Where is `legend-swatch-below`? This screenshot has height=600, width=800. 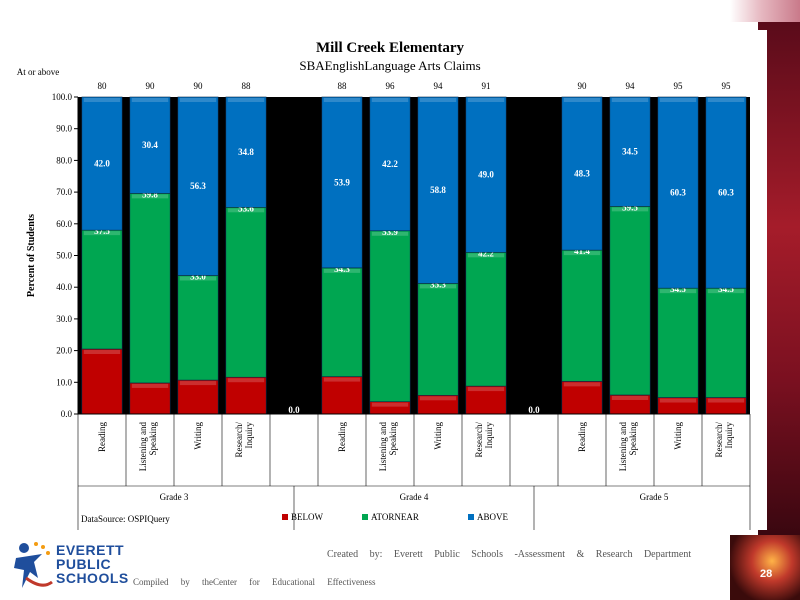 legend-swatch-below is located at coordinates (285, 517).